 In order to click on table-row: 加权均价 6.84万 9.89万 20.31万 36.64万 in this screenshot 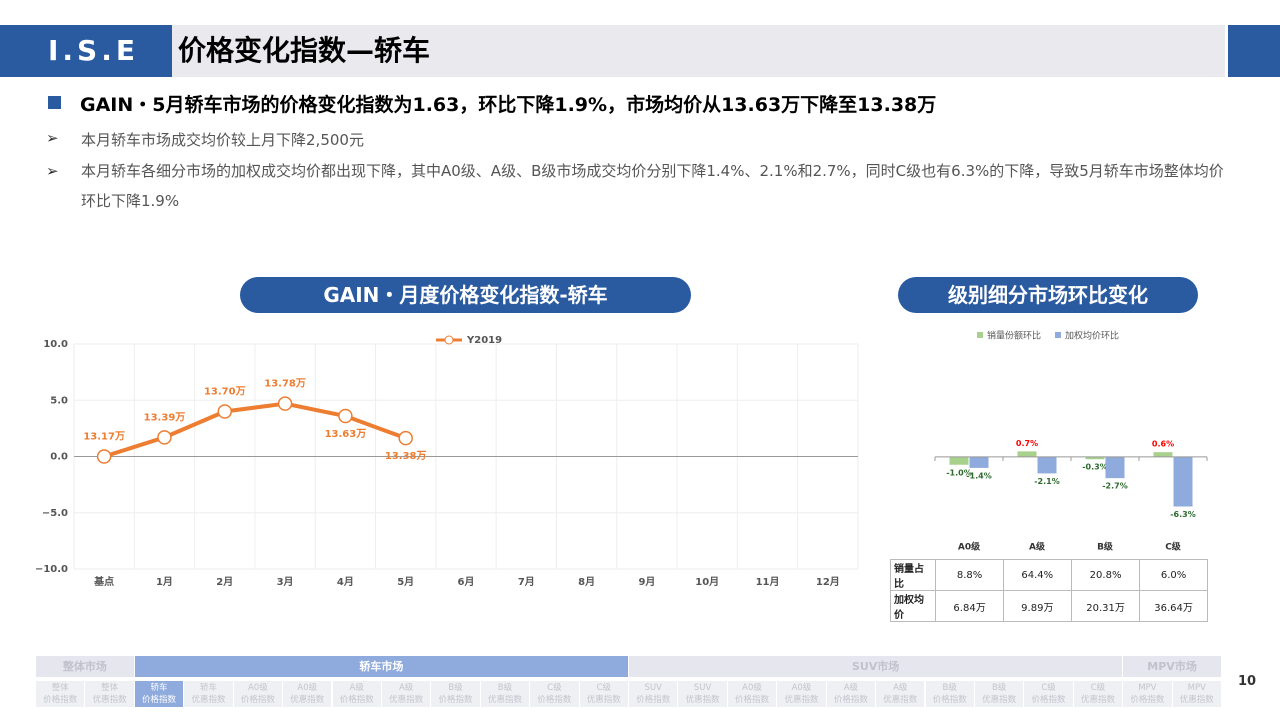, I will do `click(1048, 606)`.